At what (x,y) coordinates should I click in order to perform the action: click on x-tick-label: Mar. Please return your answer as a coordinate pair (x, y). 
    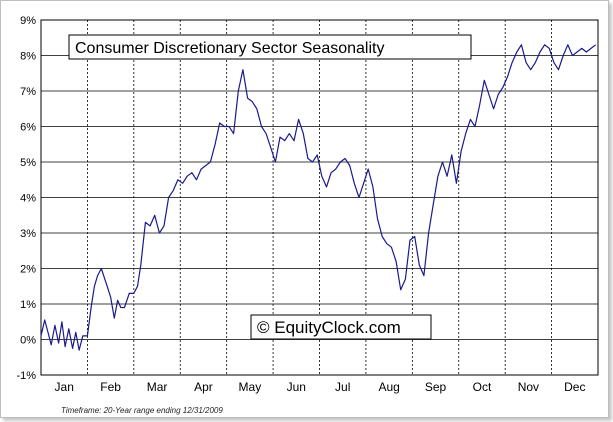
    Looking at the image, I should click on (157, 387).